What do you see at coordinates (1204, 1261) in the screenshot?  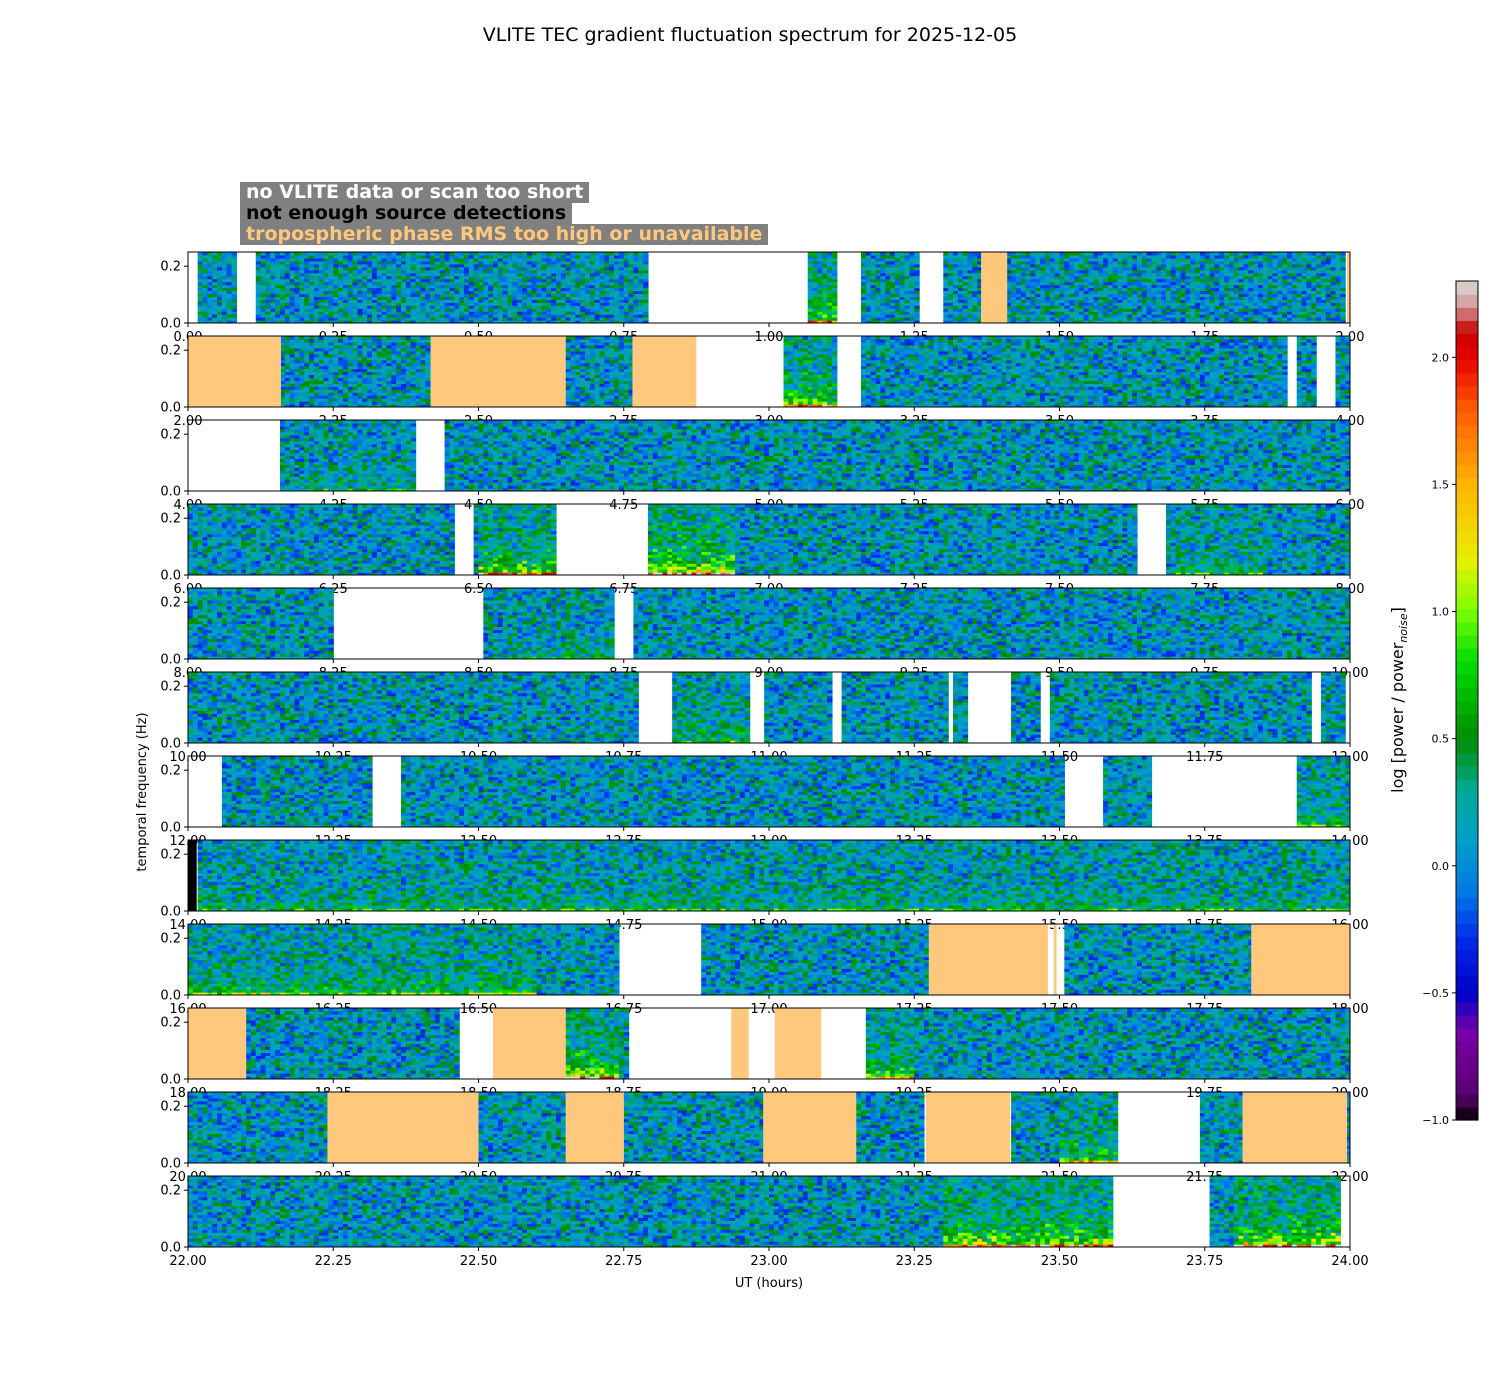 I see `x-tick-label: 23.75` at bounding box center [1204, 1261].